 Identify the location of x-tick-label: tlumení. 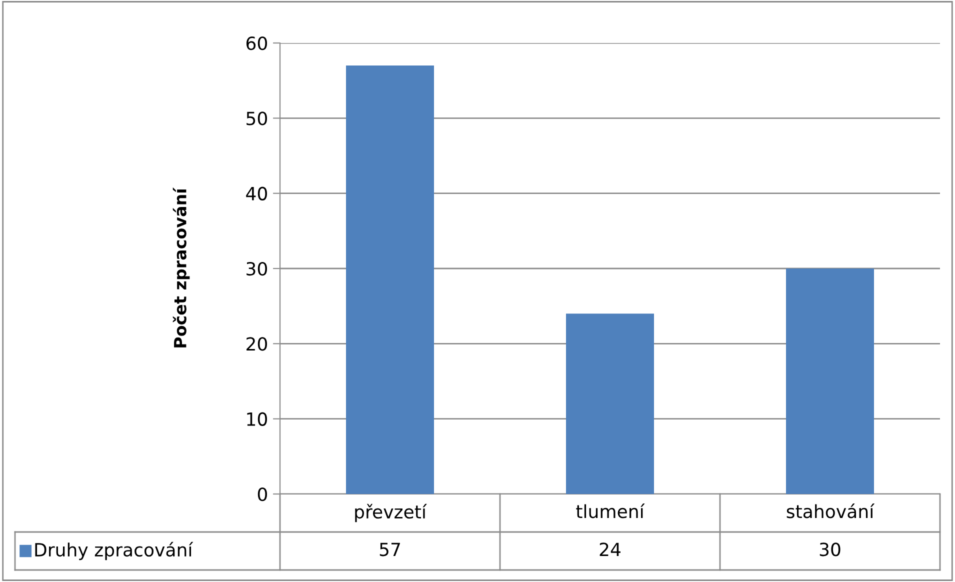
(610, 511).